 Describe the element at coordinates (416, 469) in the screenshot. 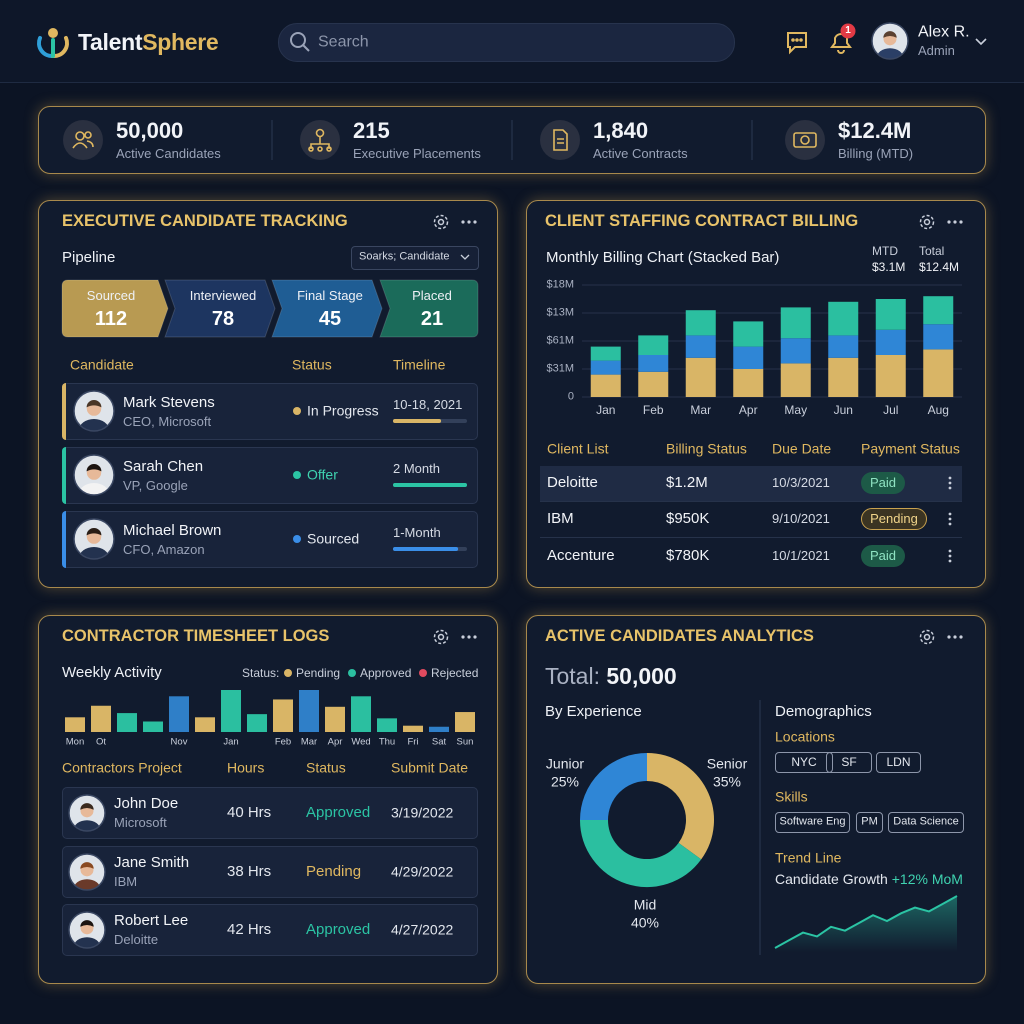

I see `candidate-timeline: 2 Month` at that location.